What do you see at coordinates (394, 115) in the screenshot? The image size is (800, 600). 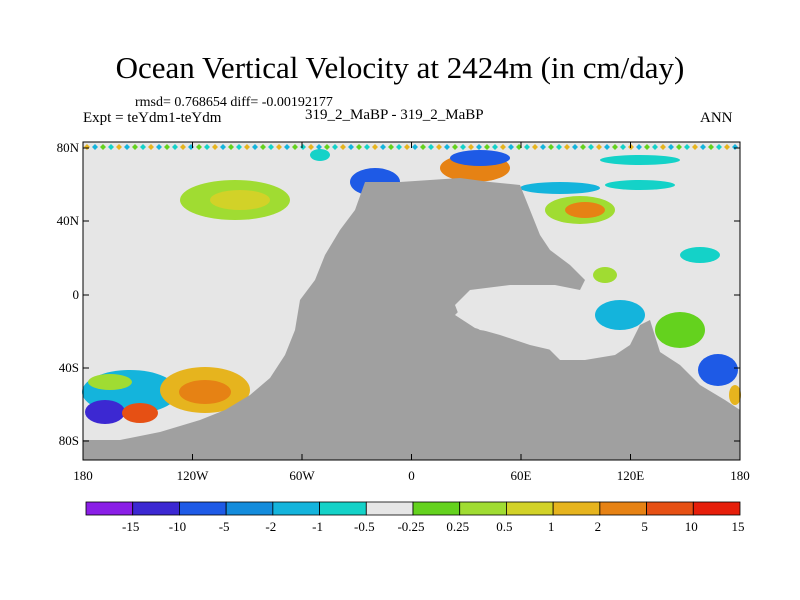 I see `case-label: 319_2_MaBP - 319_2_MaBP` at bounding box center [394, 115].